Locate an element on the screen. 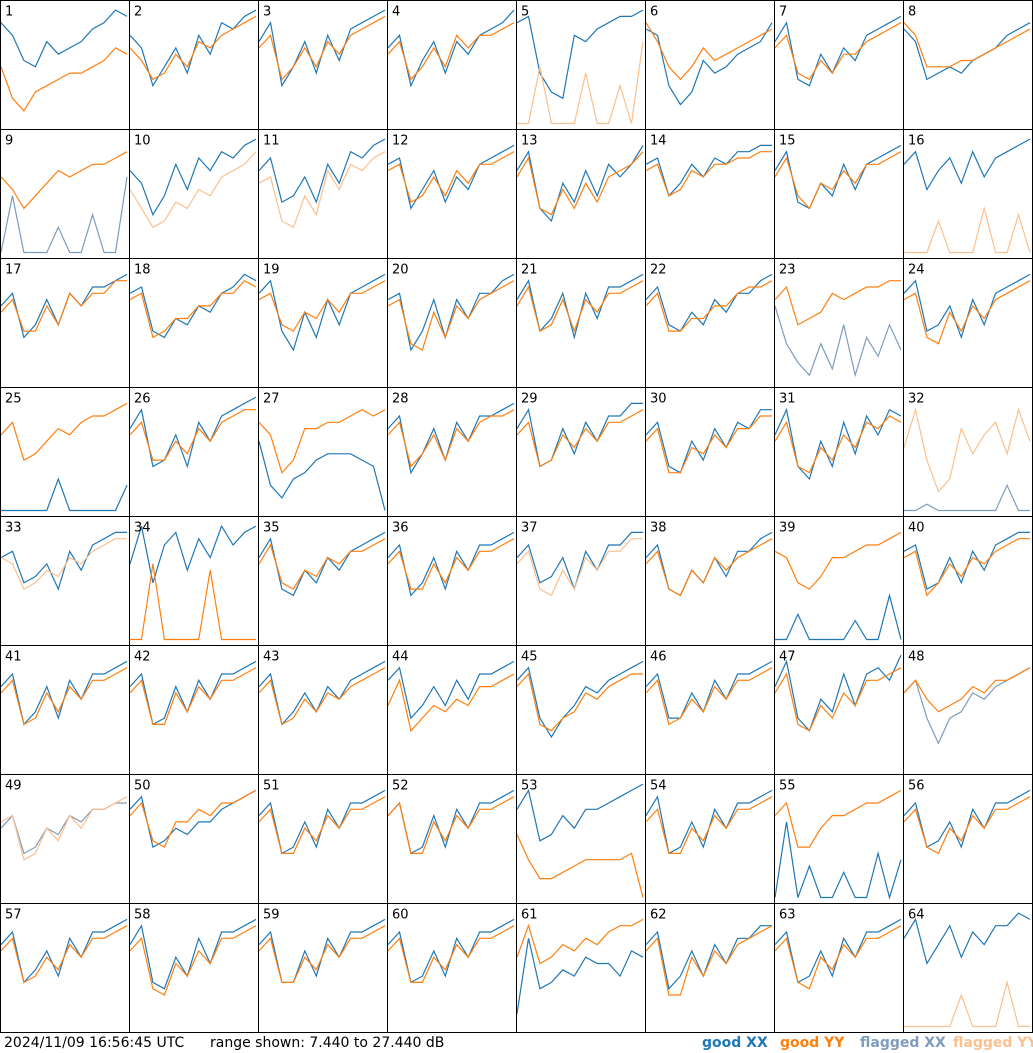 The width and height of the screenshot is (1033, 1053). panel-label: 51 is located at coordinates (271, 786).